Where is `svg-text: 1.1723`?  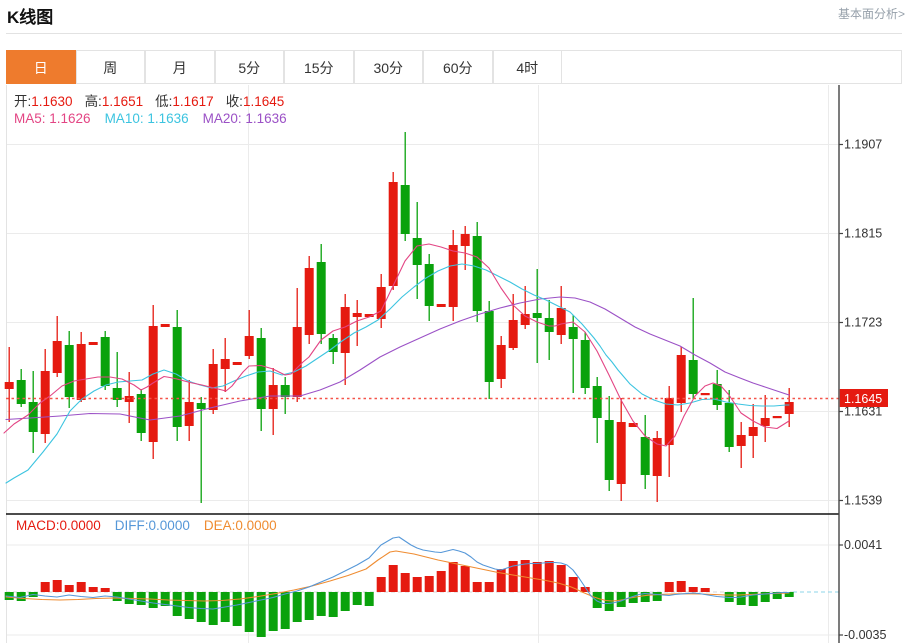
svg-text: 1.1723 is located at coordinates (863, 323).